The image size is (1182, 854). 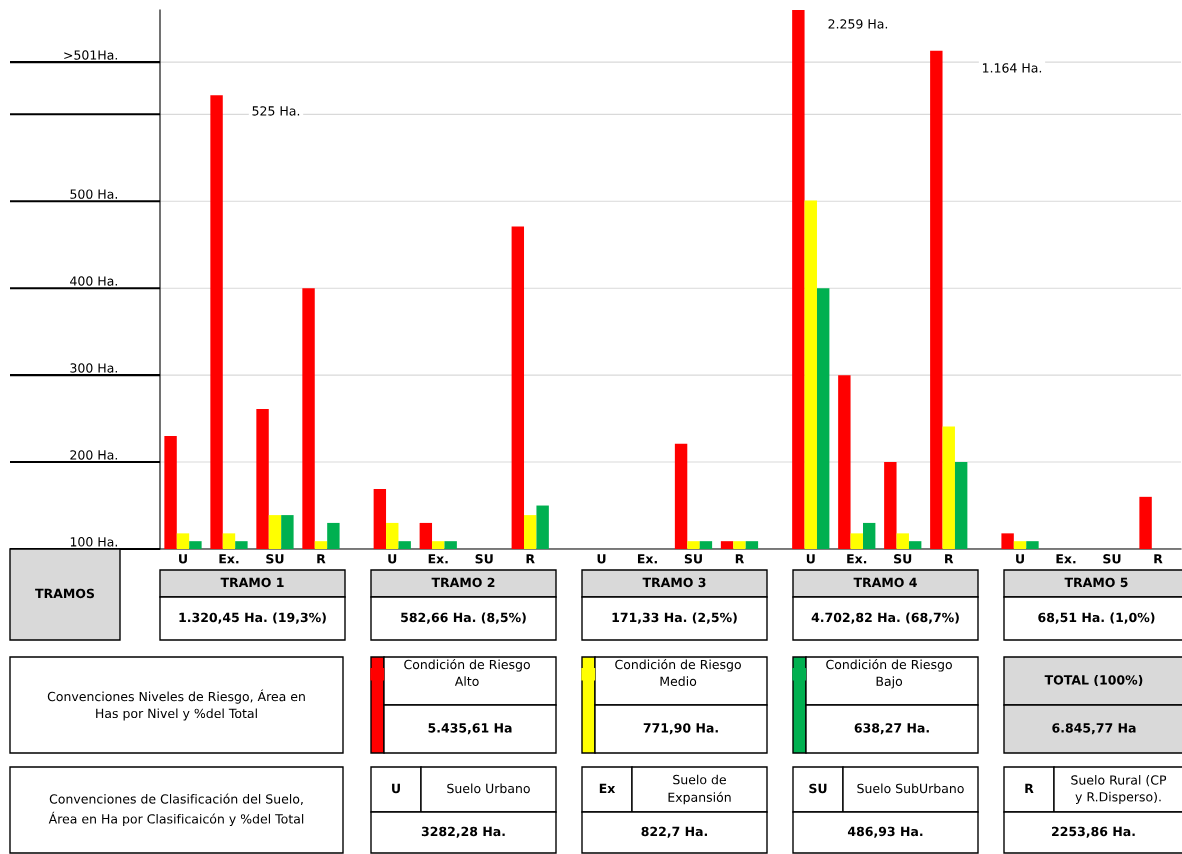 What do you see at coordinates (463, 582) in the screenshot?
I see `text: TRAMO 2` at bounding box center [463, 582].